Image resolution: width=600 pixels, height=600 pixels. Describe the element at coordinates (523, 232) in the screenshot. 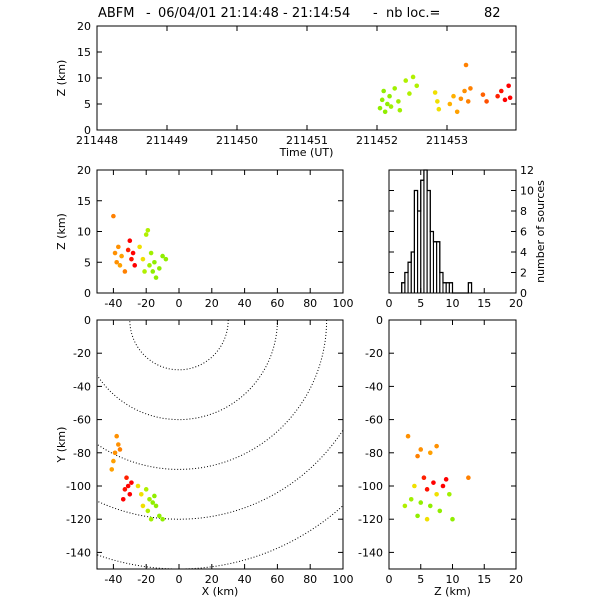

I see `y-tick-label: 6` at that location.